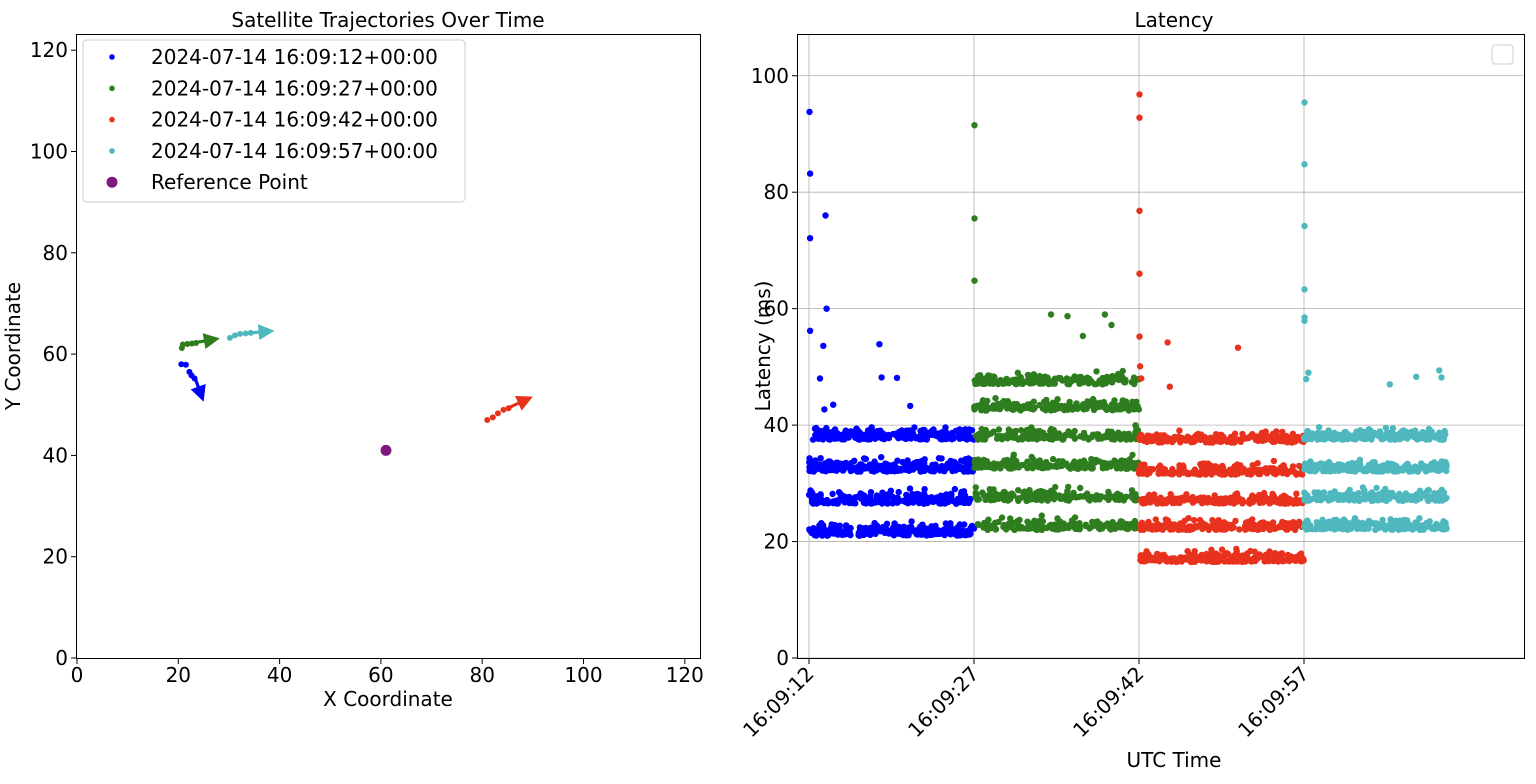  What do you see at coordinates (55, 455) in the screenshot?
I see `y-tick-label: 40` at bounding box center [55, 455].